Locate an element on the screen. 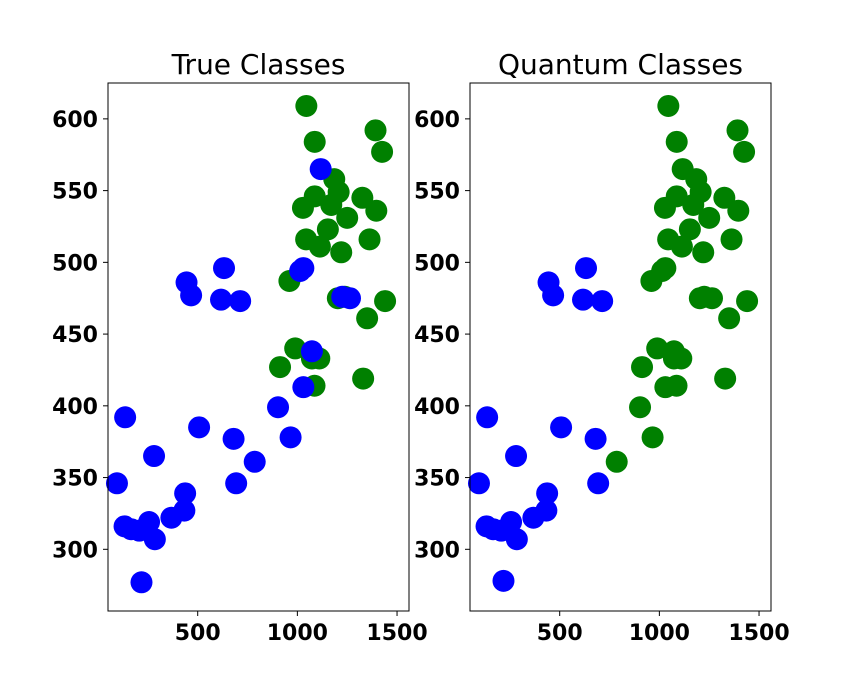 This screenshot has height=688, width=857. y-tick-label: 400 is located at coordinates (75, 407).